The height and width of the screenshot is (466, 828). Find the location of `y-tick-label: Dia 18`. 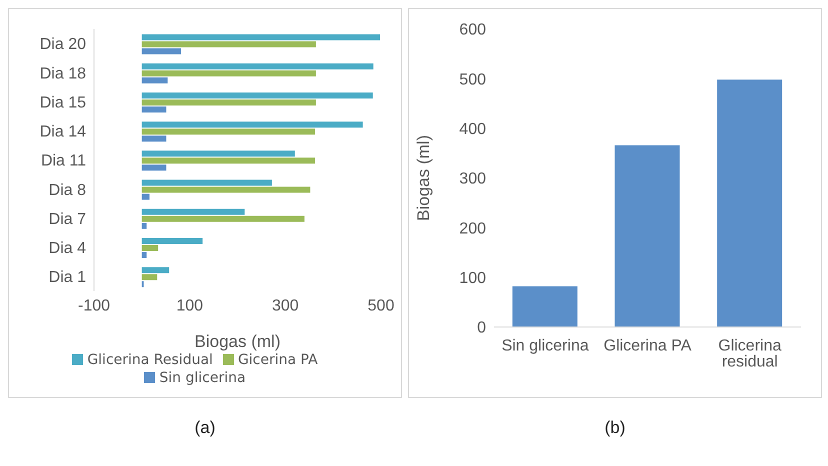

y-tick-label: Dia 18 is located at coordinates (63, 73).